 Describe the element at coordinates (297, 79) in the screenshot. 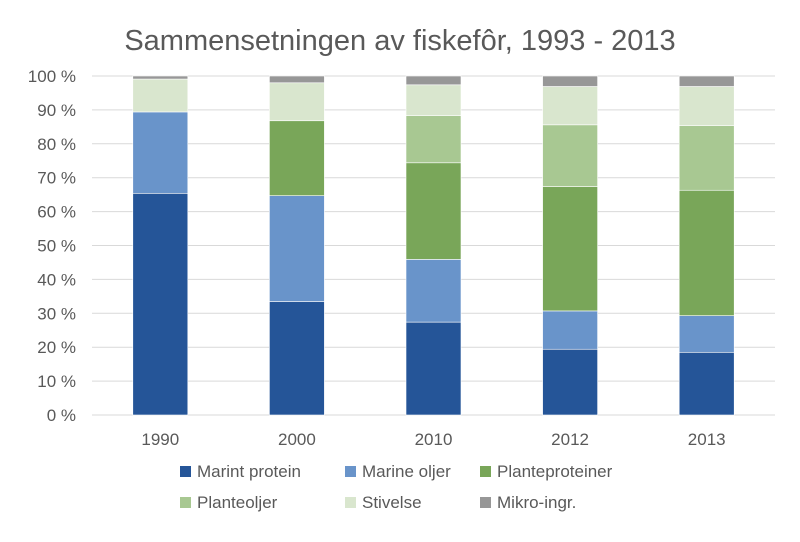

I see `bar-segment-mikro-ingr--2000` at that location.